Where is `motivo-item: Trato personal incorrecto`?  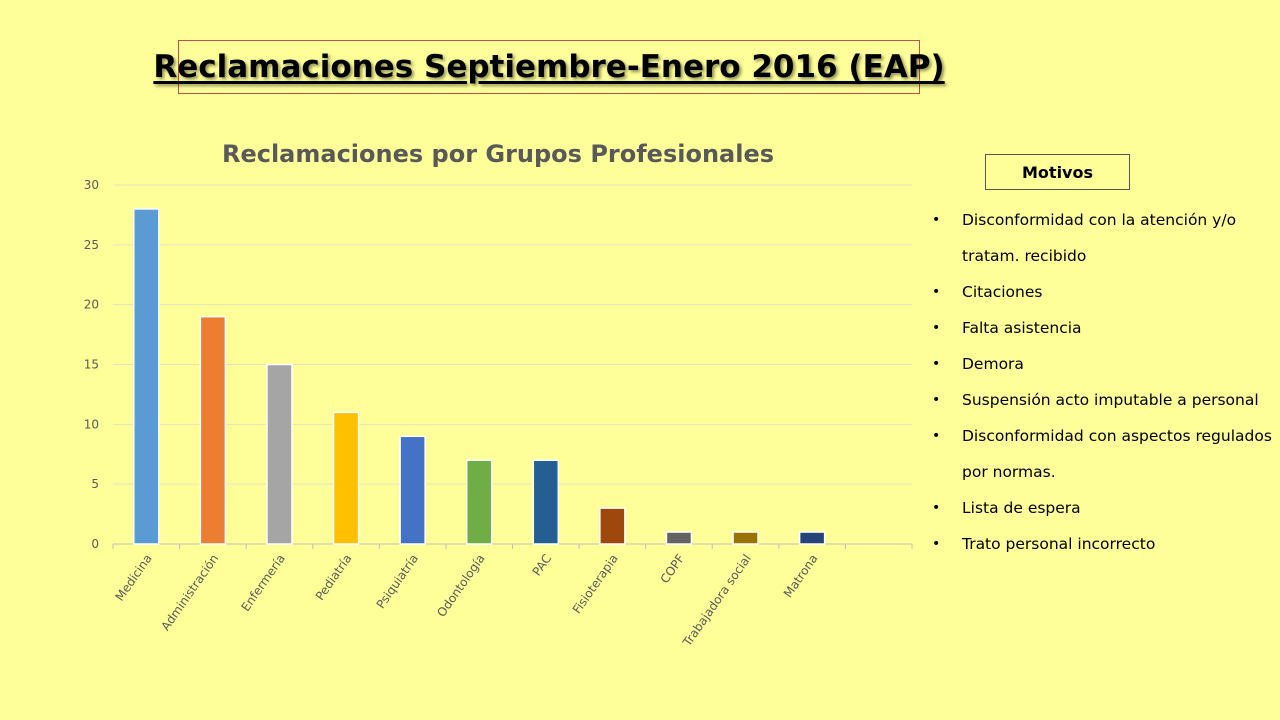
motivo-item: Trato personal incorrecto is located at coordinates (1106, 544).